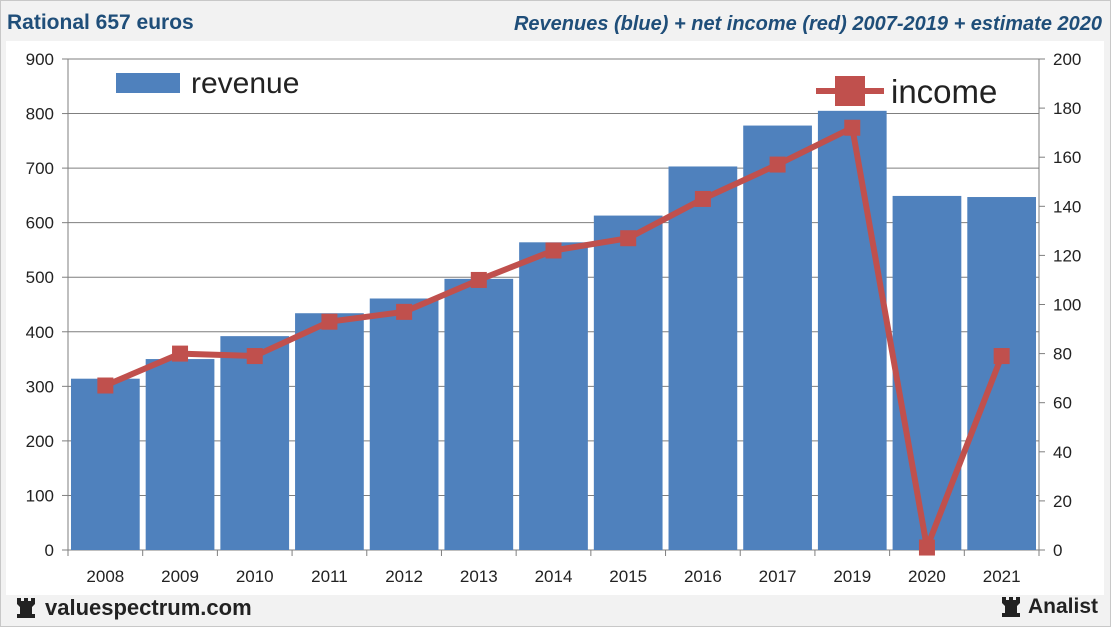 Image resolution: width=1111 pixels, height=627 pixels. I want to click on x-tick-label: 2017, so click(778, 576).